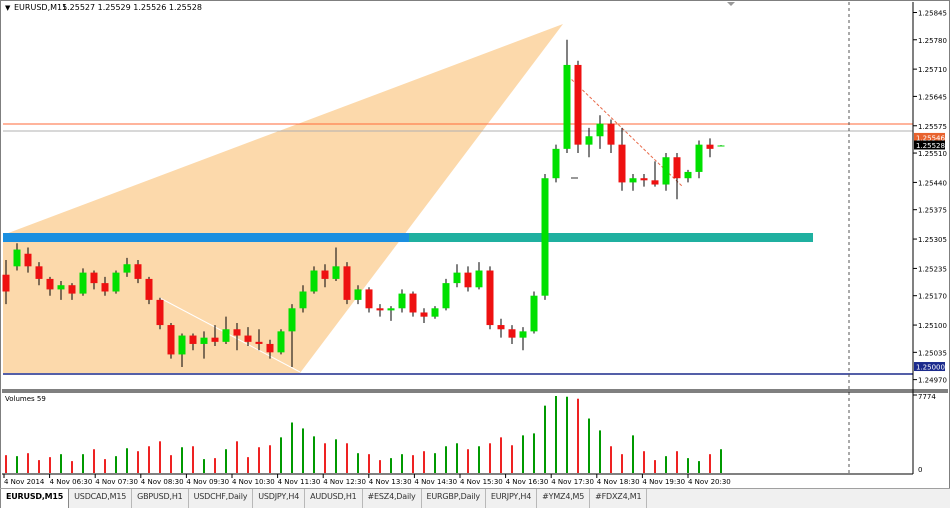 Image resolution: width=950 pixels, height=508 pixels. I want to click on symbol-tab: AUDUSD,H1, so click(334, 498).